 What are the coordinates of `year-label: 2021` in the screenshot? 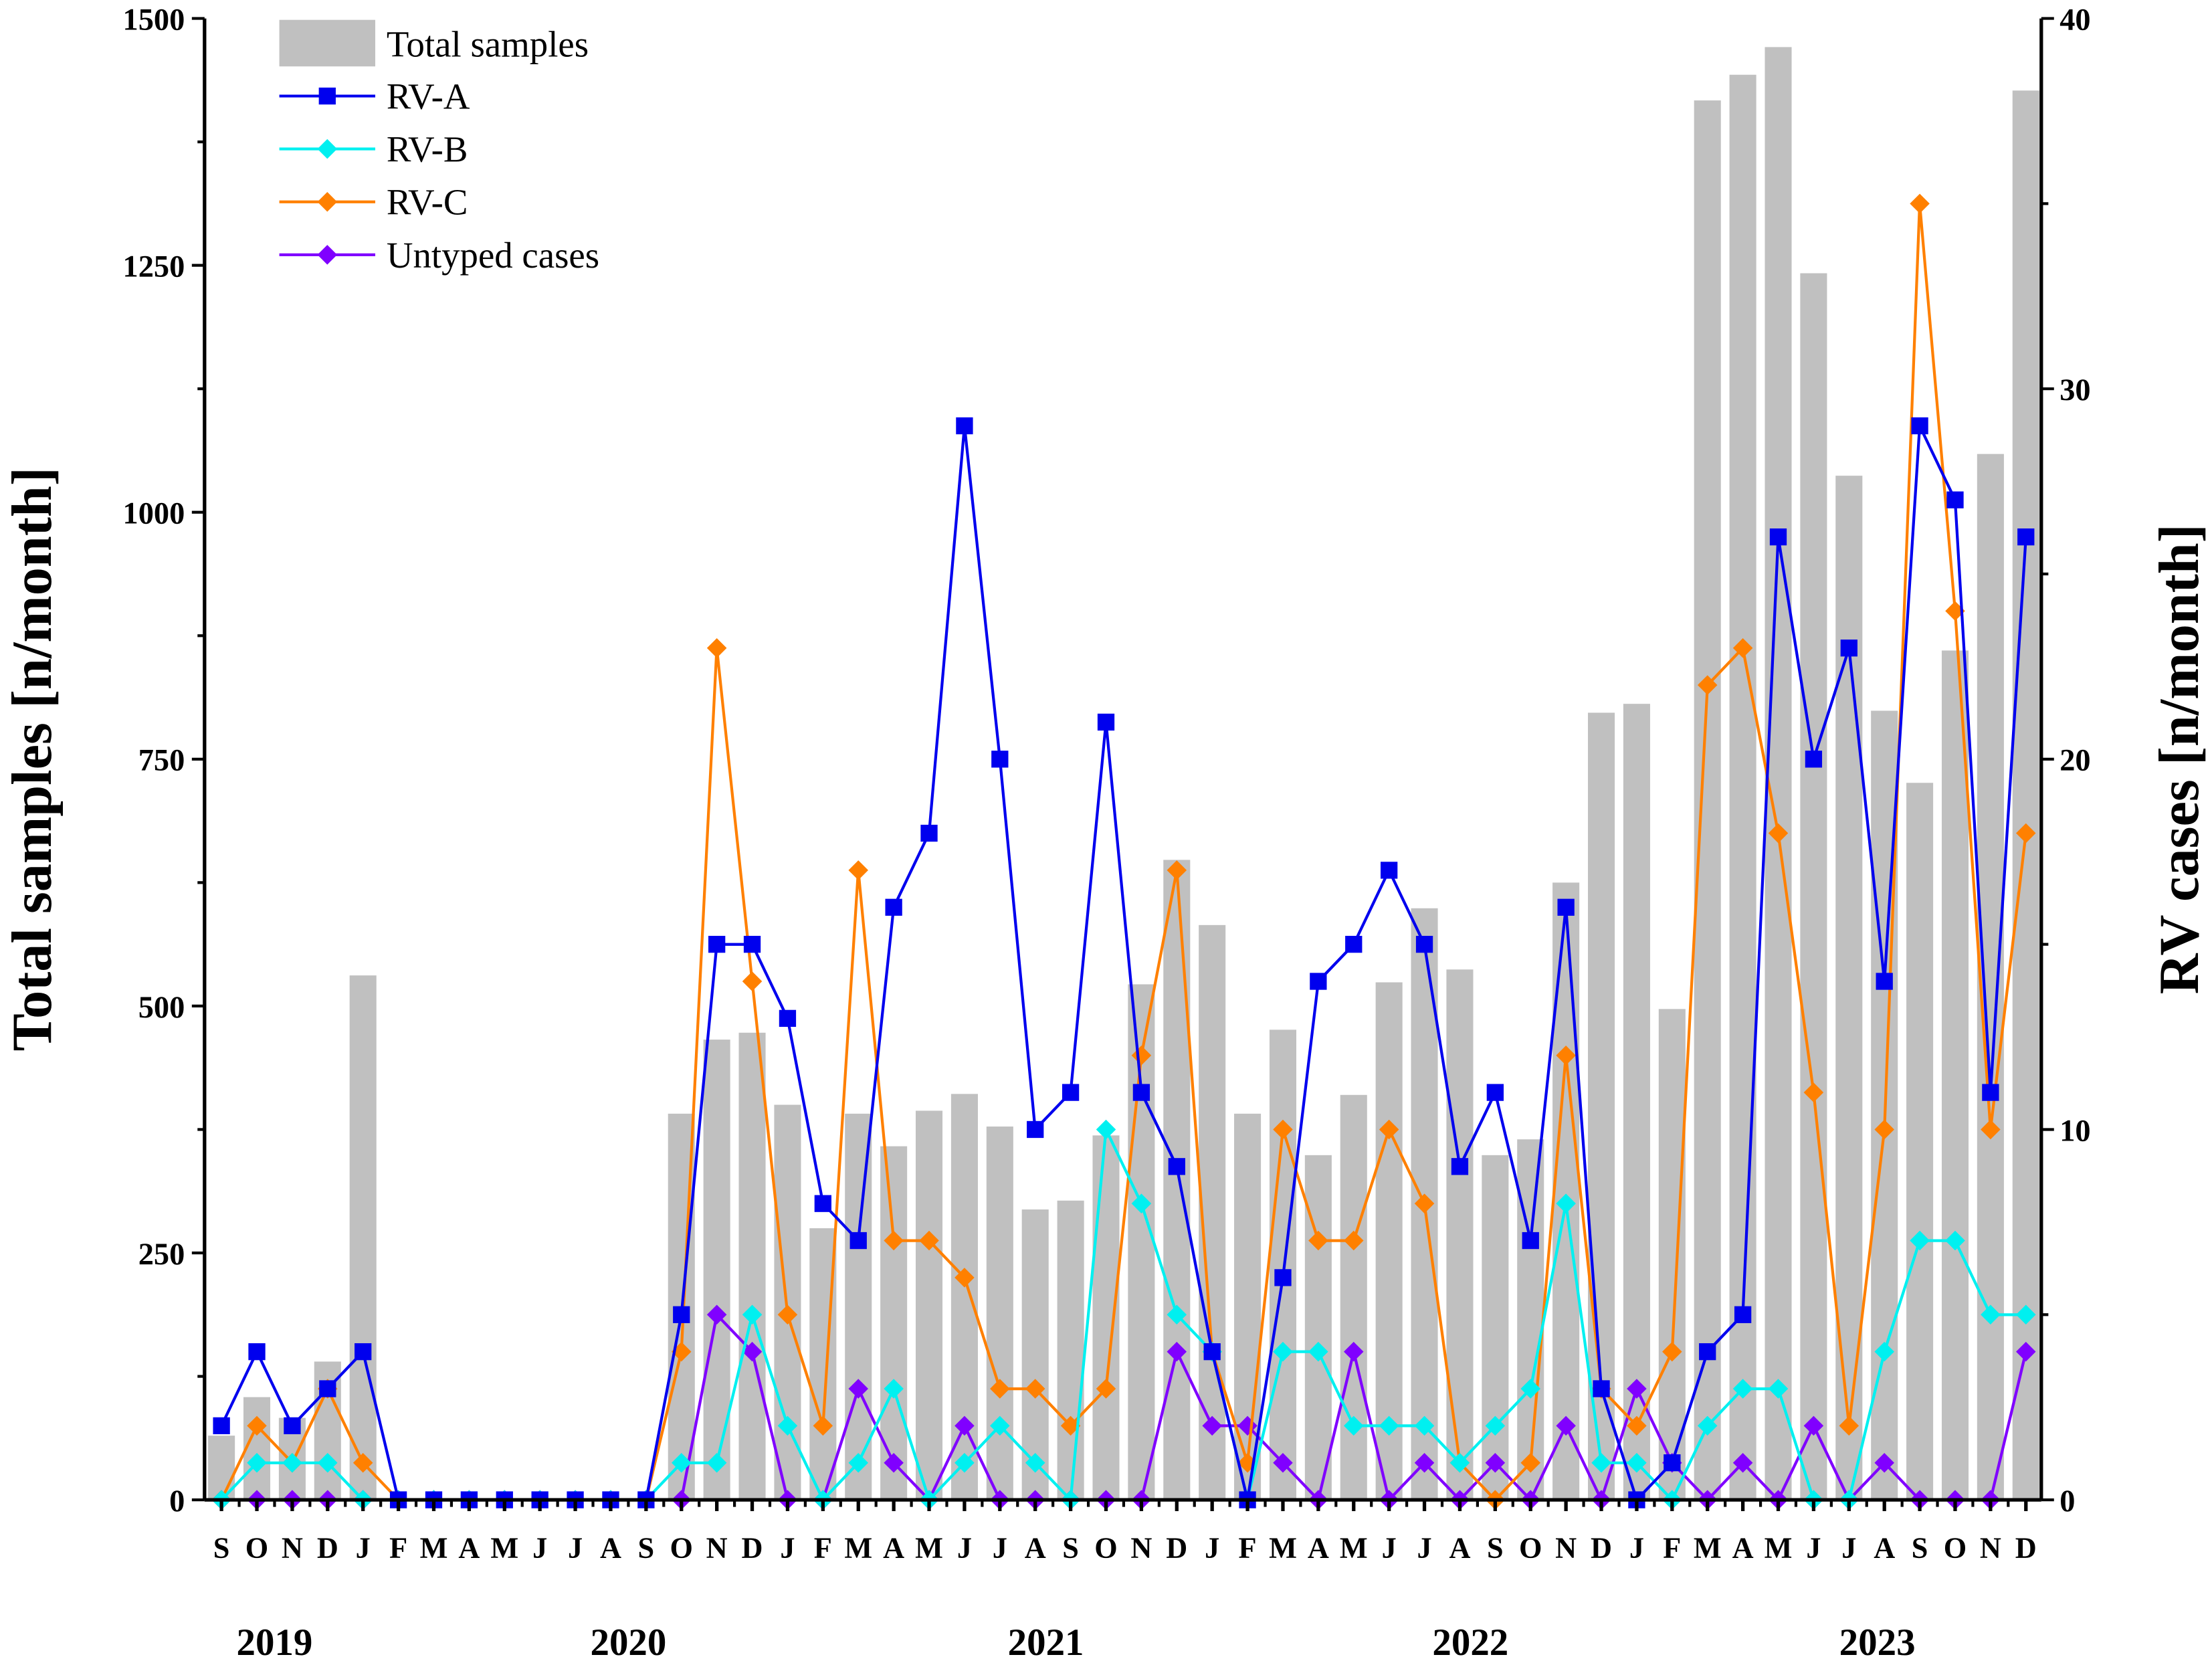 It's located at (1046, 1643).